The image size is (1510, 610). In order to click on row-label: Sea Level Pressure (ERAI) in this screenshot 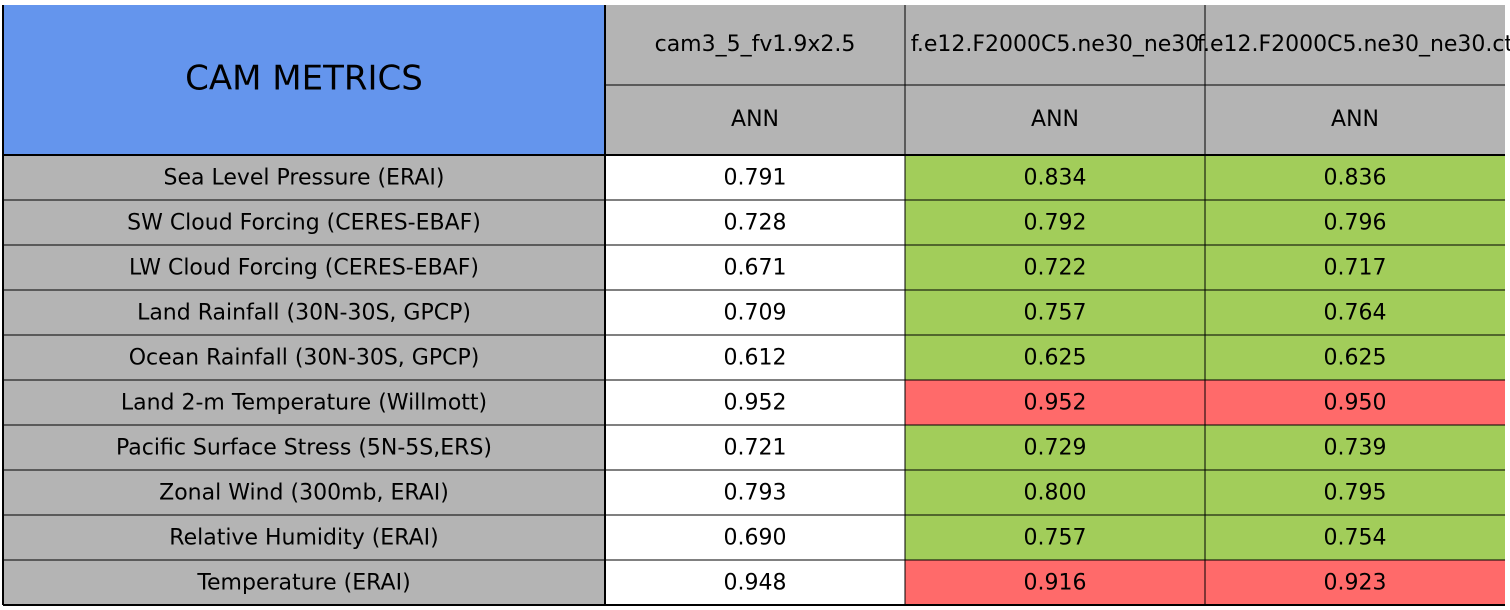, I will do `click(304, 178)`.